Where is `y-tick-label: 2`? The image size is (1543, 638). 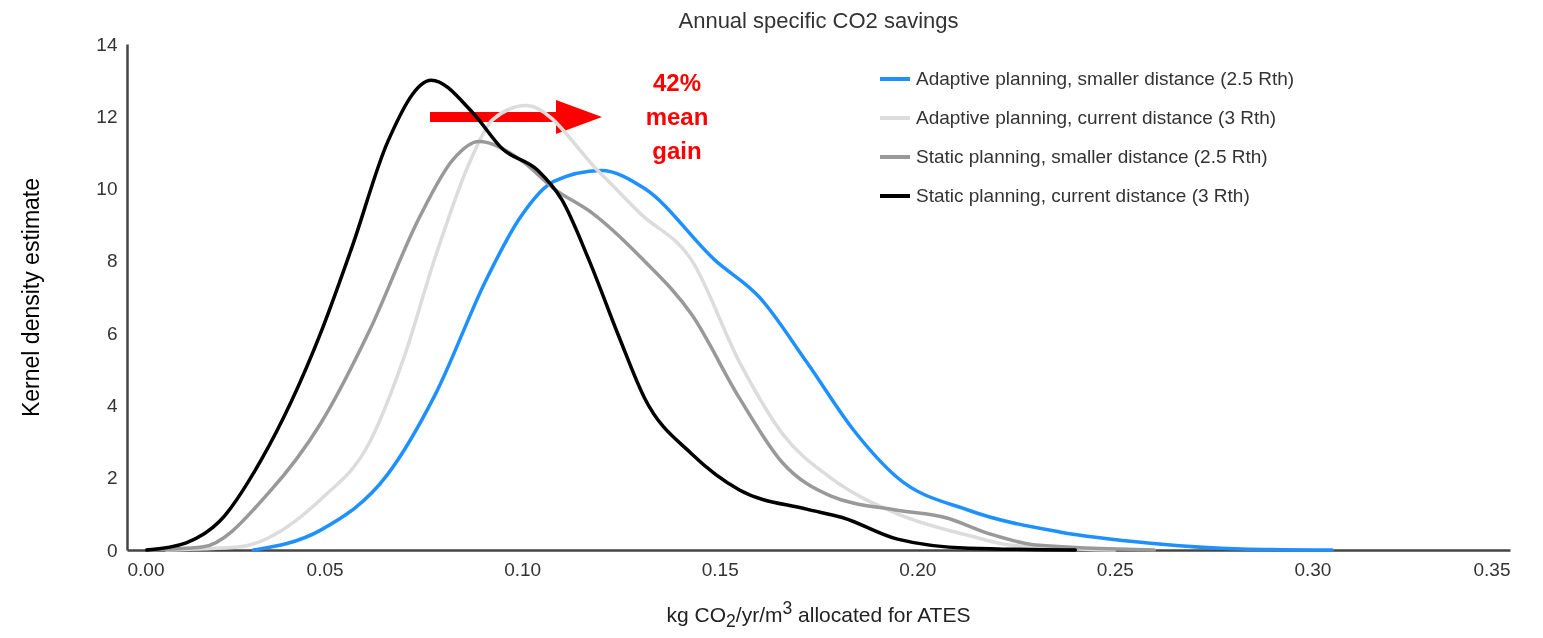
y-tick-label: 2 is located at coordinates (112, 478).